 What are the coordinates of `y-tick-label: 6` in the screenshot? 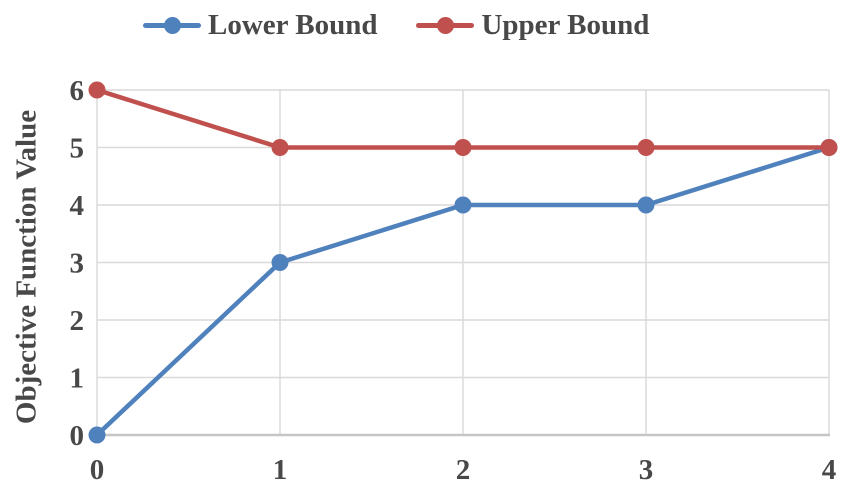 It's located at (77, 91).